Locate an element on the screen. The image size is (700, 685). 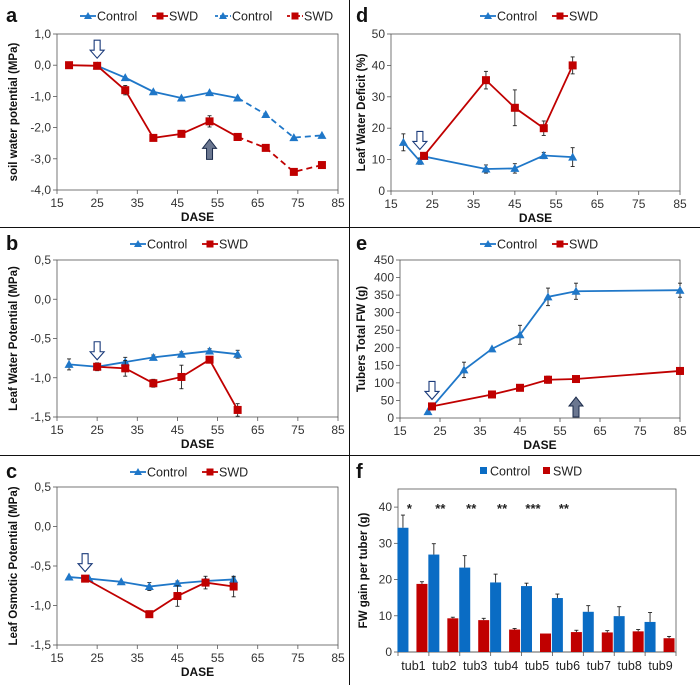
panel-label: b is located at coordinates (12, 244).